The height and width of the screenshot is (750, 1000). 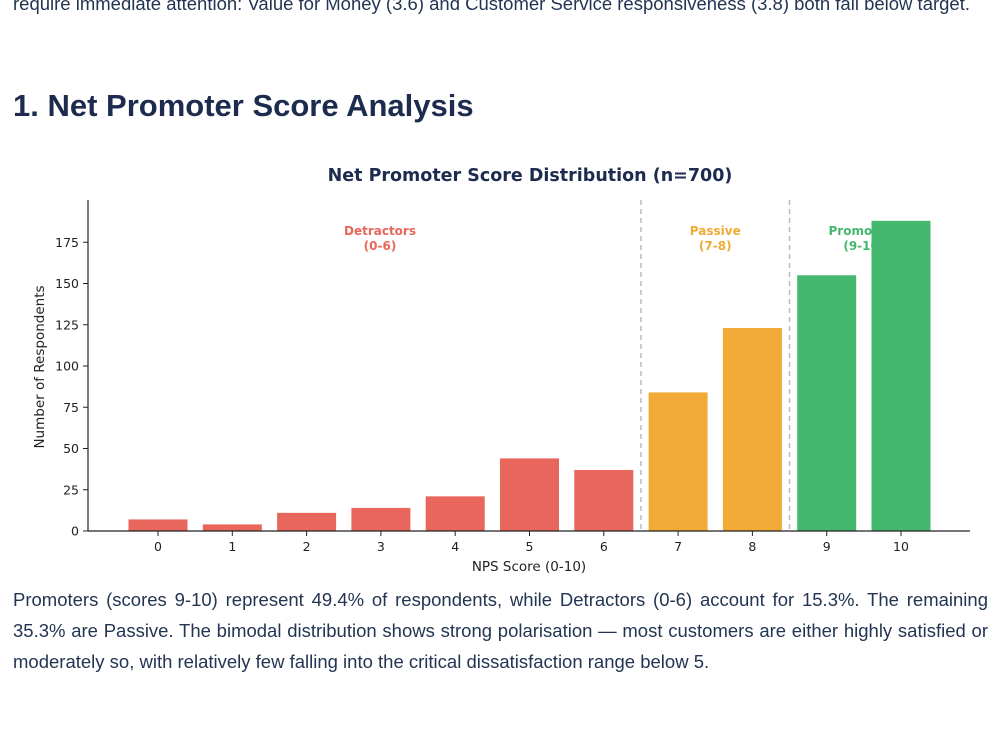 What do you see at coordinates (380, 246) in the screenshot?
I see `segment-range-detractors: (0-6)` at bounding box center [380, 246].